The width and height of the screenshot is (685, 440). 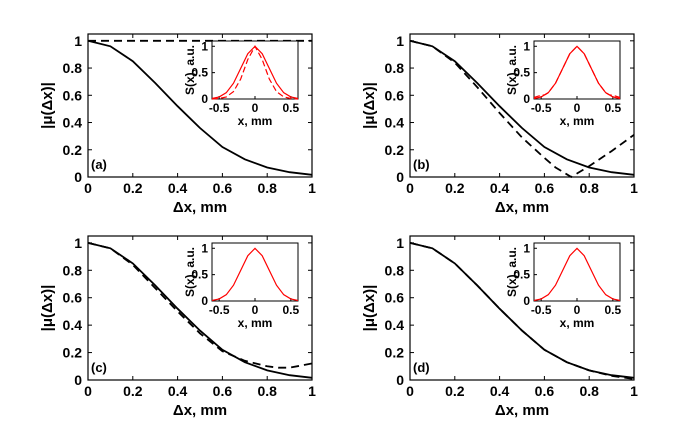 What do you see at coordinates (99, 367) in the screenshot?
I see `panel-label: (c)` at bounding box center [99, 367].